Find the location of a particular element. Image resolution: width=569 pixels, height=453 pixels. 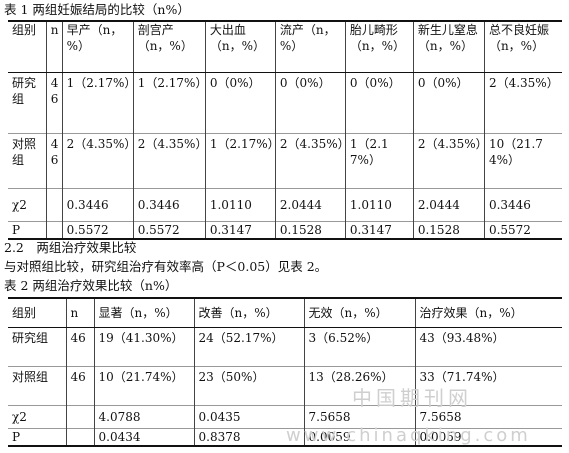

table-cell: 4.0788 is located at coordinates (143, 417).